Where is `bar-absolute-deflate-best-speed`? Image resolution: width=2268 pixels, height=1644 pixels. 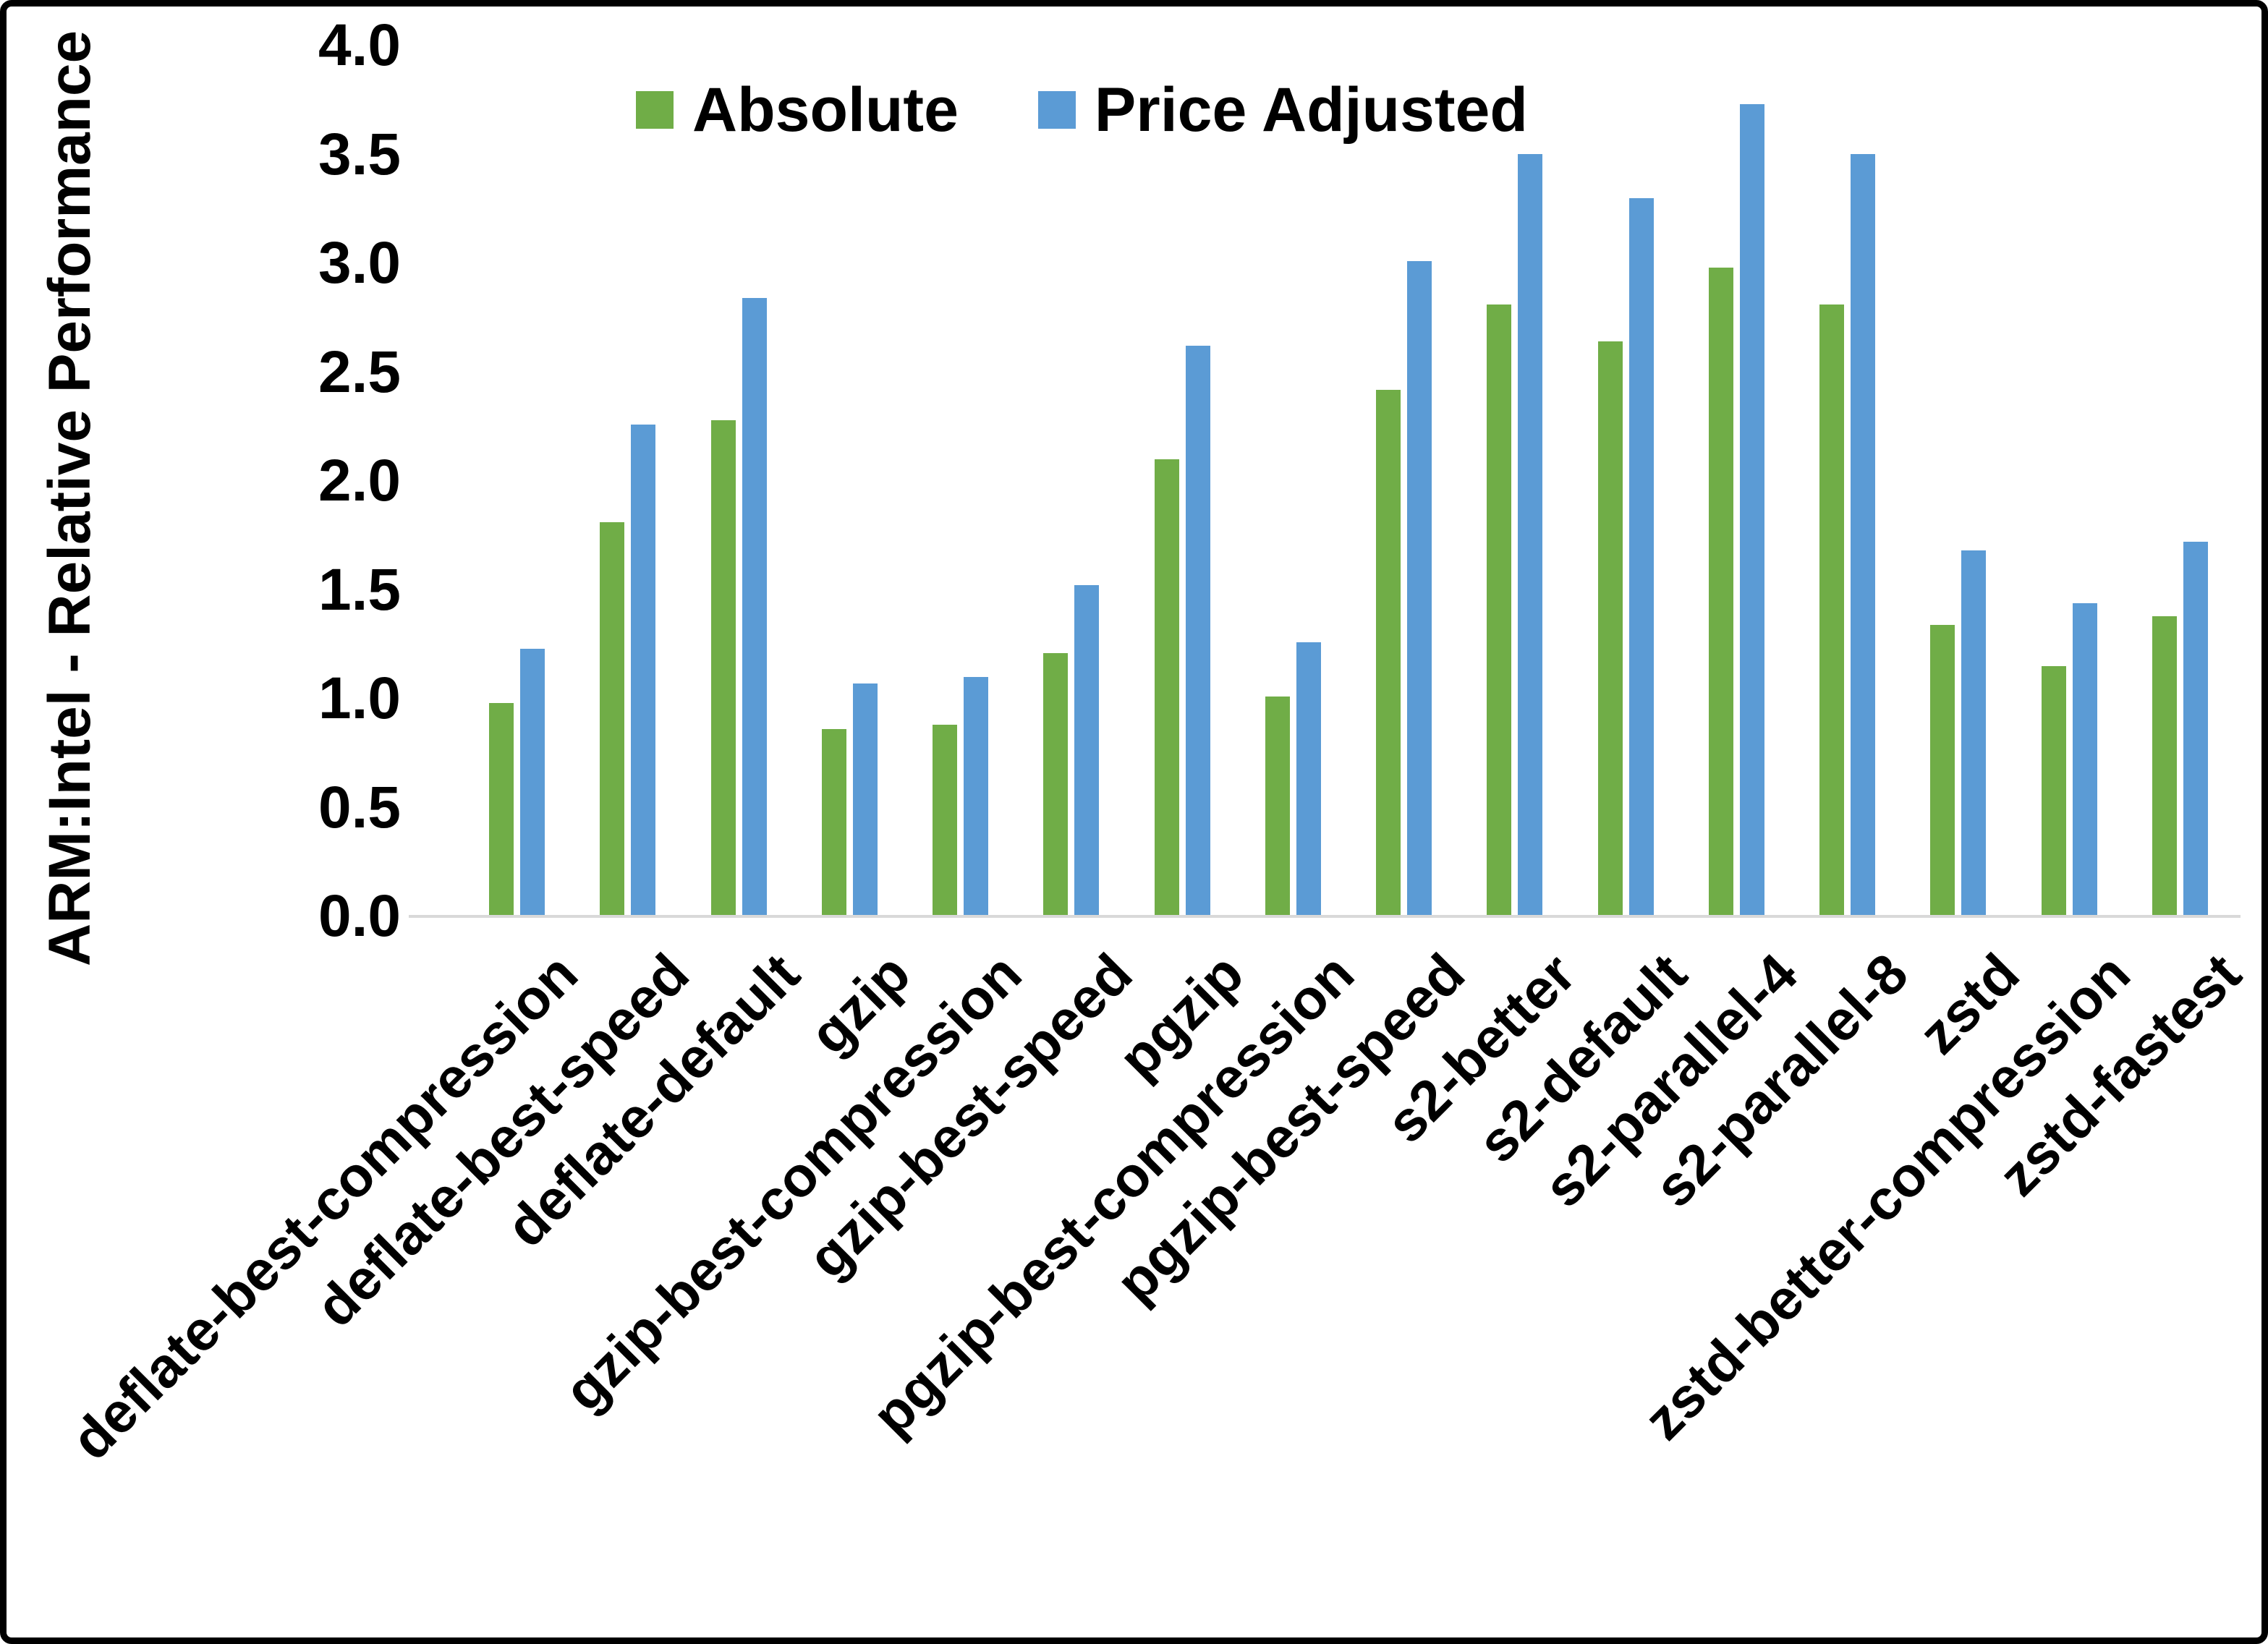
bar-absolute-deflate-best-speed is located at coordinates (612, 719).